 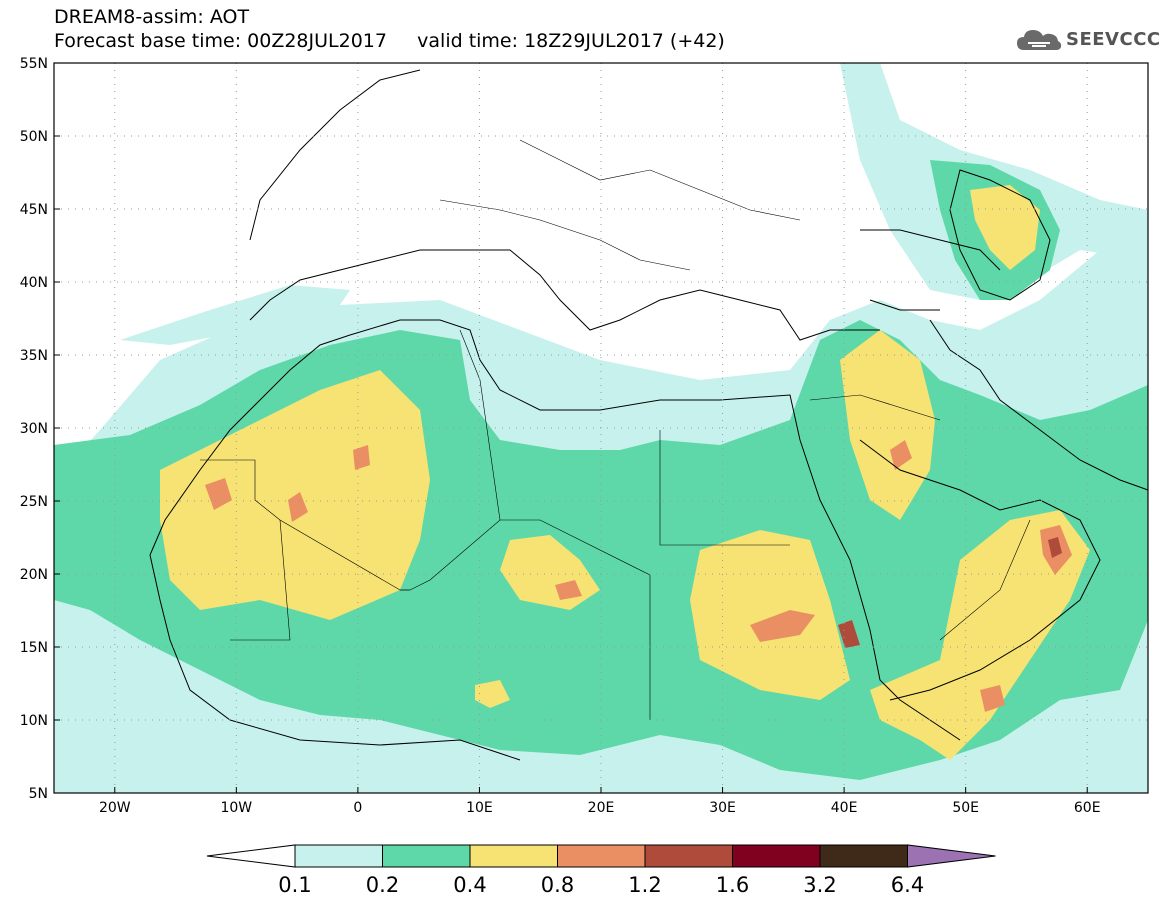 What do you see at coordinates (1113, 39) in the screenshot?
I see `logo-text: SEEVCCC` at bounding box center [1113, 39].